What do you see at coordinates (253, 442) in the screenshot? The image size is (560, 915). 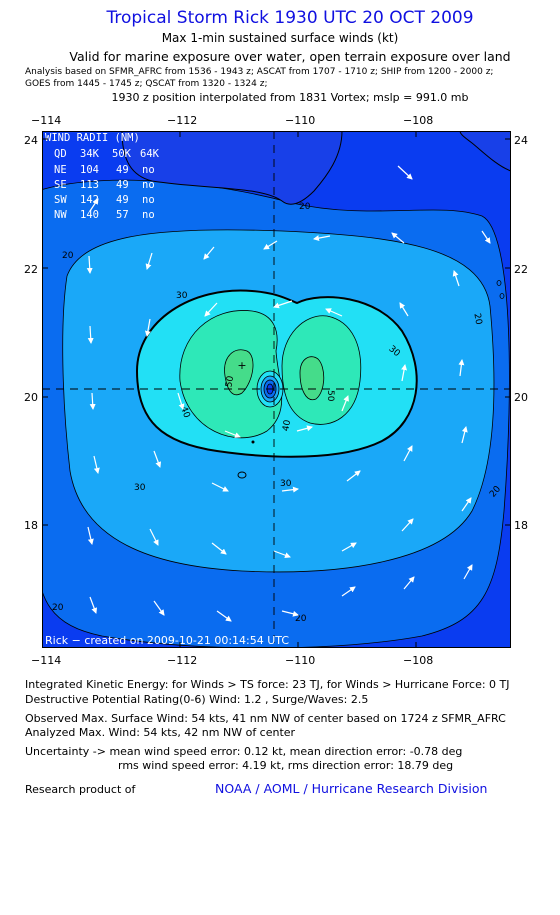 I see `island-small` at bounding box center [253, 442].